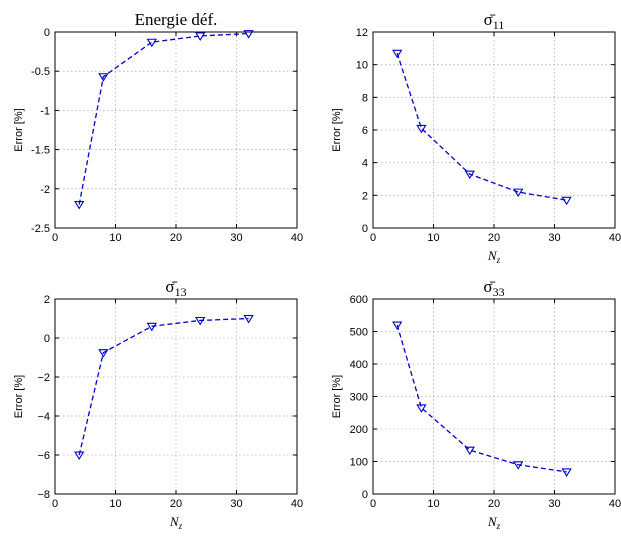 Image resolution: width=621 pixels, height=543 pixels. I want to click on y-tick-label: −4, so click(43, 417).